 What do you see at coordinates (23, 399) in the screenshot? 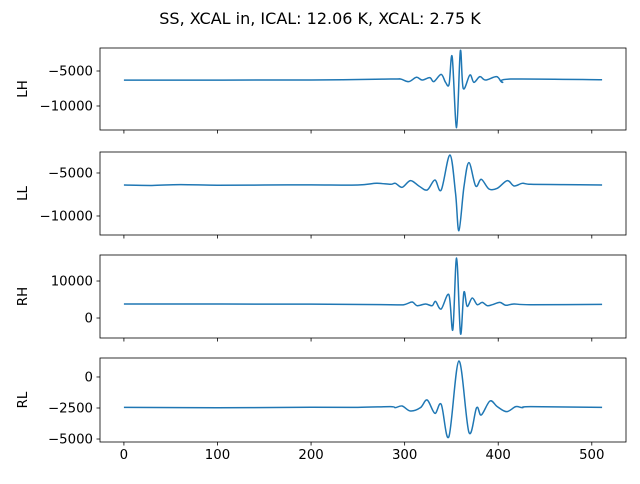
I see `y-axis-label: RL` at bounding box center [23, 399].